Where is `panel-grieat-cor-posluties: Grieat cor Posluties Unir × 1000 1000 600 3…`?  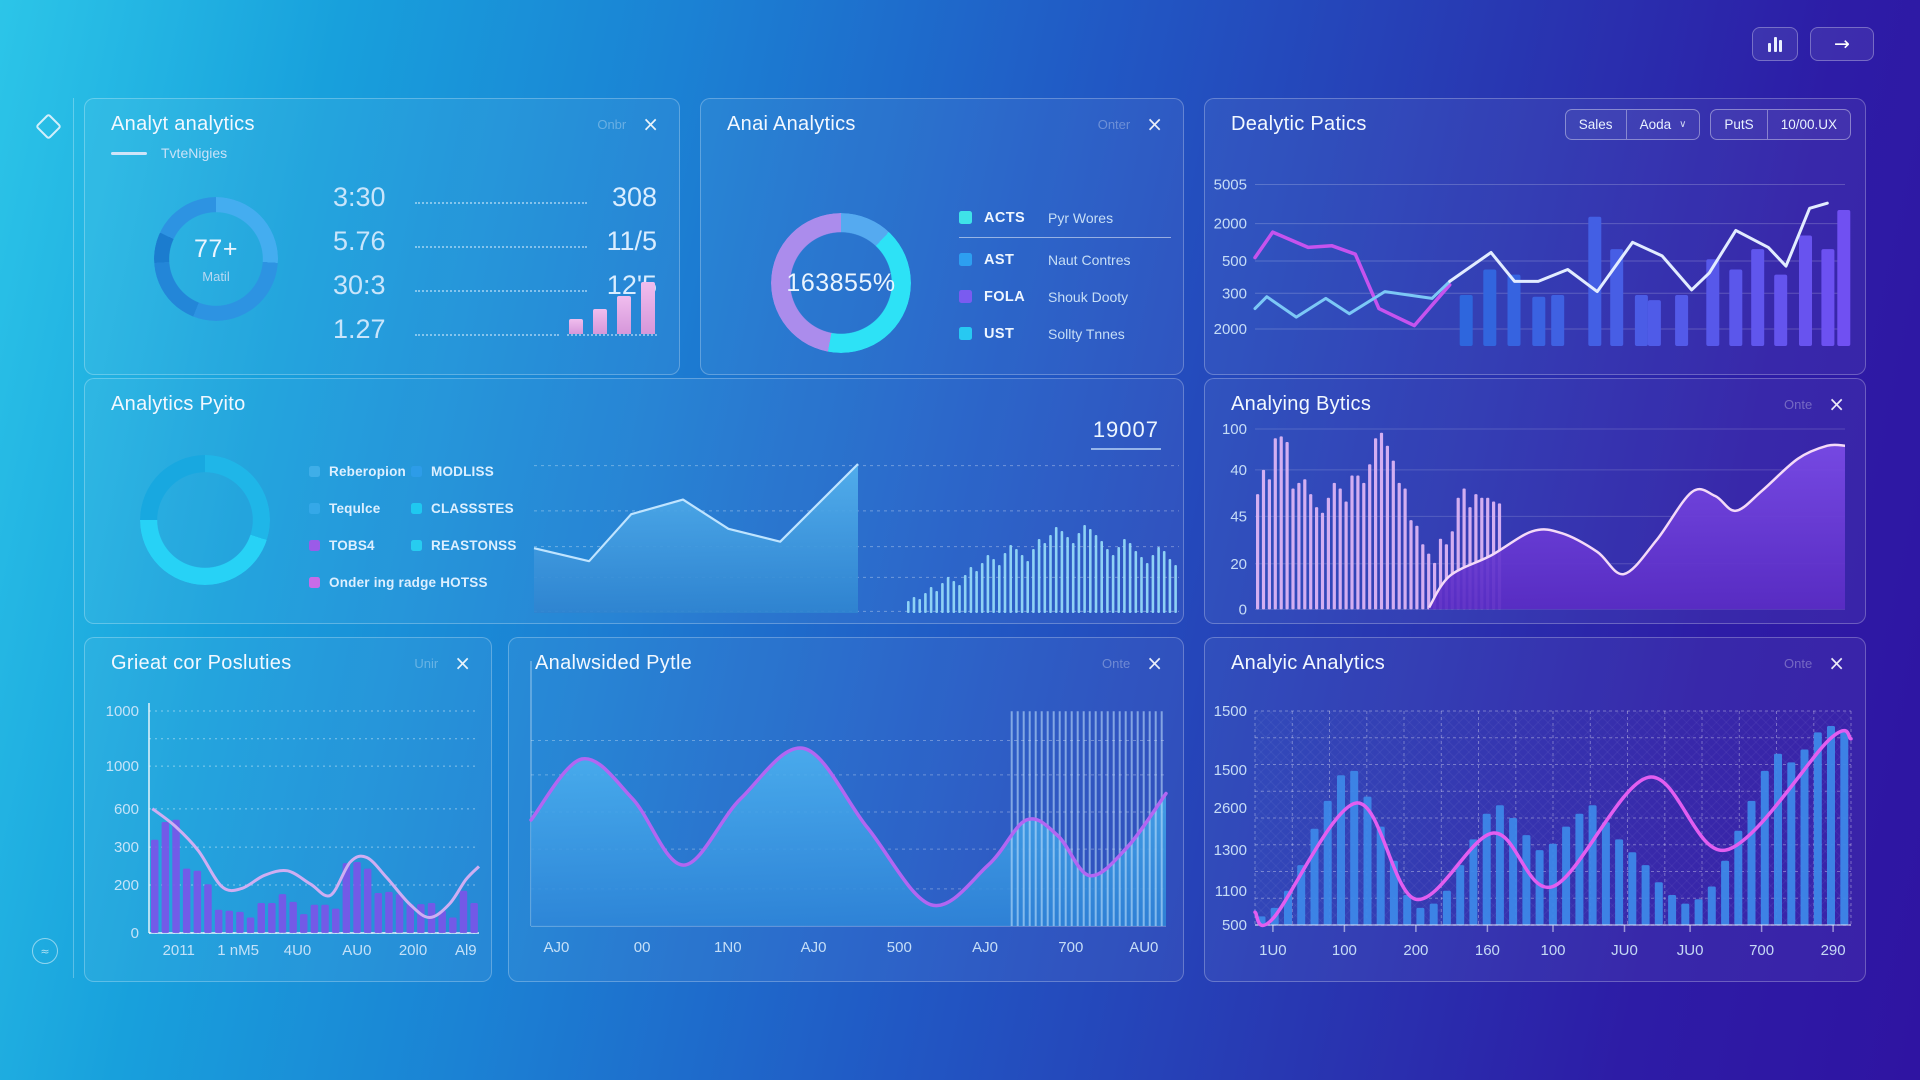
panel-grieat-cor-posluties: Grieat cor Posluties Unir × 1000 1000 600 3… is located at coordinates (288, 809).